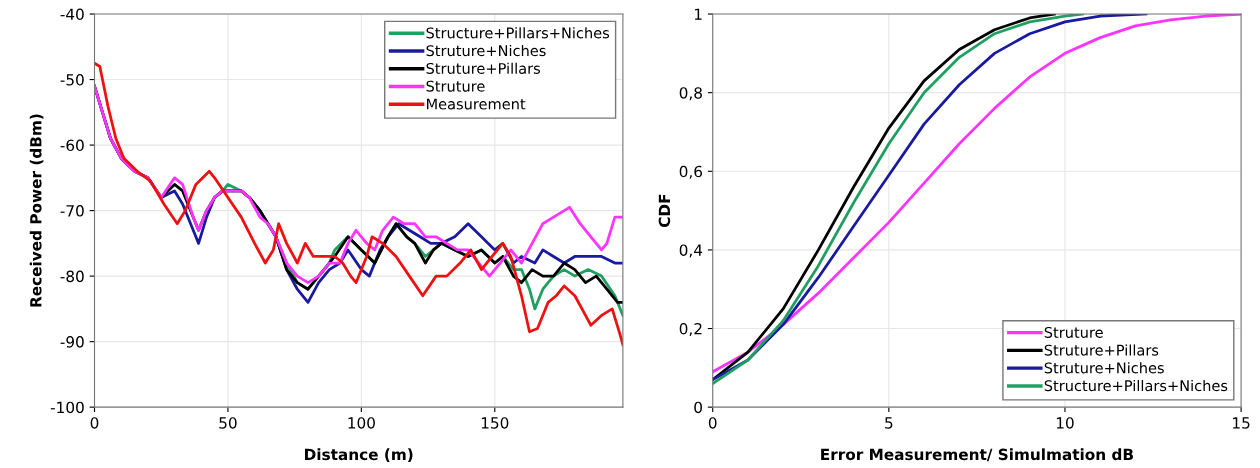 The width and height of the screenshot is (1260, 468). Describe the element at coordinates (72, 276) in the screenshot. I see `y-tick-label: -80` at that location.